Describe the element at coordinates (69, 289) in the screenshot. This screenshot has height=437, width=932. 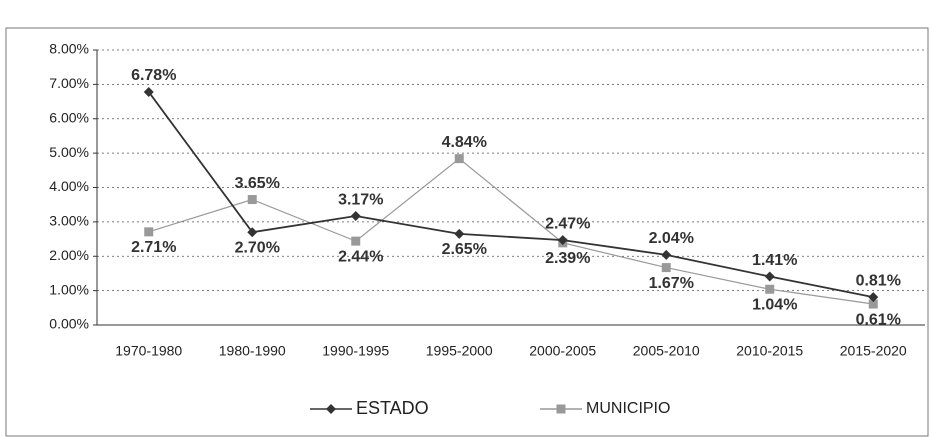
I see `y-tick-label: 1.00%` at that location.